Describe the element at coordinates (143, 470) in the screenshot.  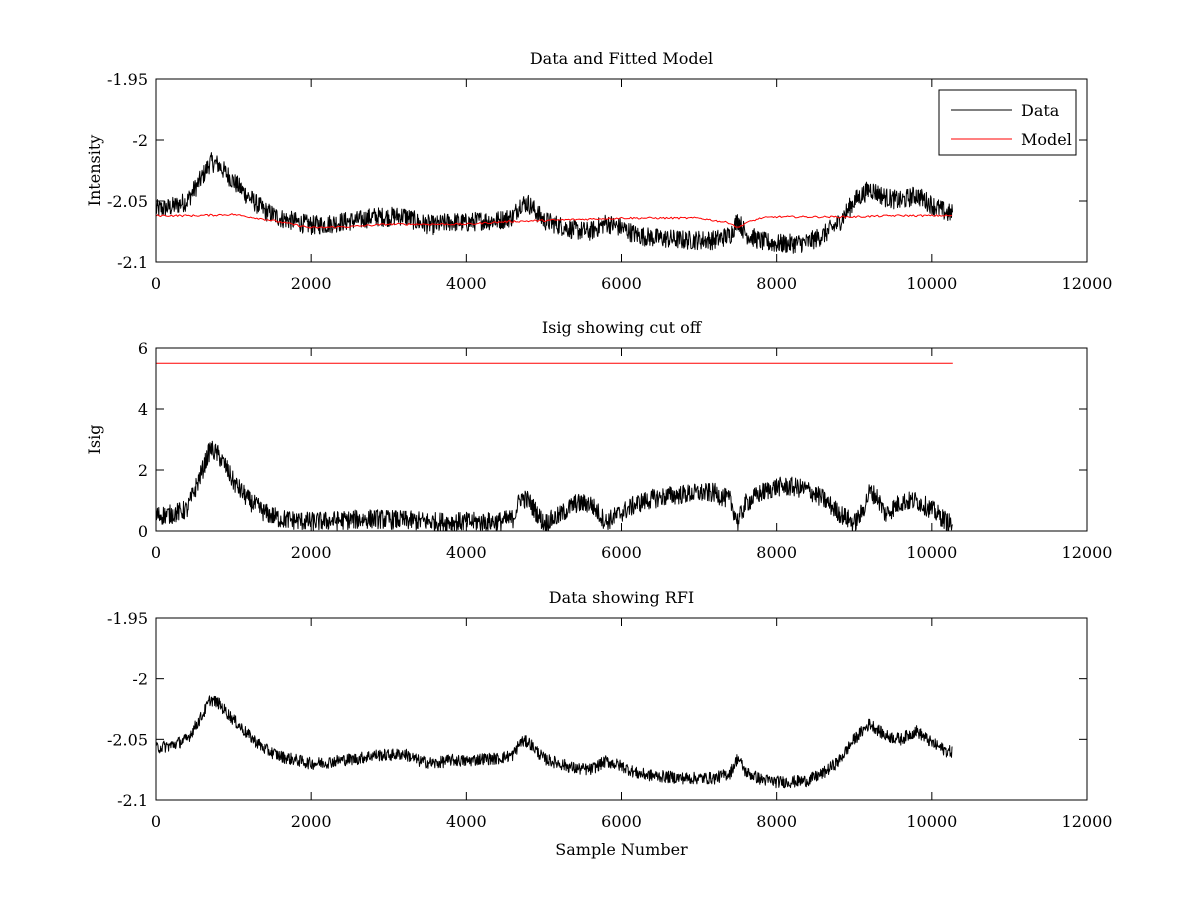
I see `y-tick-label: 2` at that location.